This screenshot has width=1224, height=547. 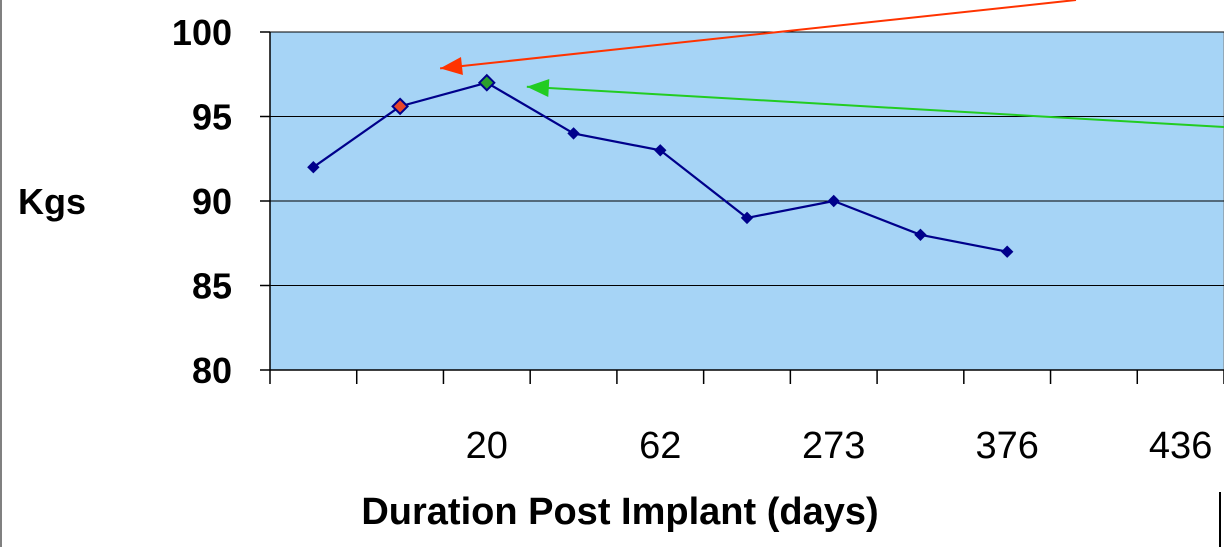 What do you see at coordinates (212, 286) in the screenshot?
I see `y-tick-label: 85` at bounding box center [212, 286].